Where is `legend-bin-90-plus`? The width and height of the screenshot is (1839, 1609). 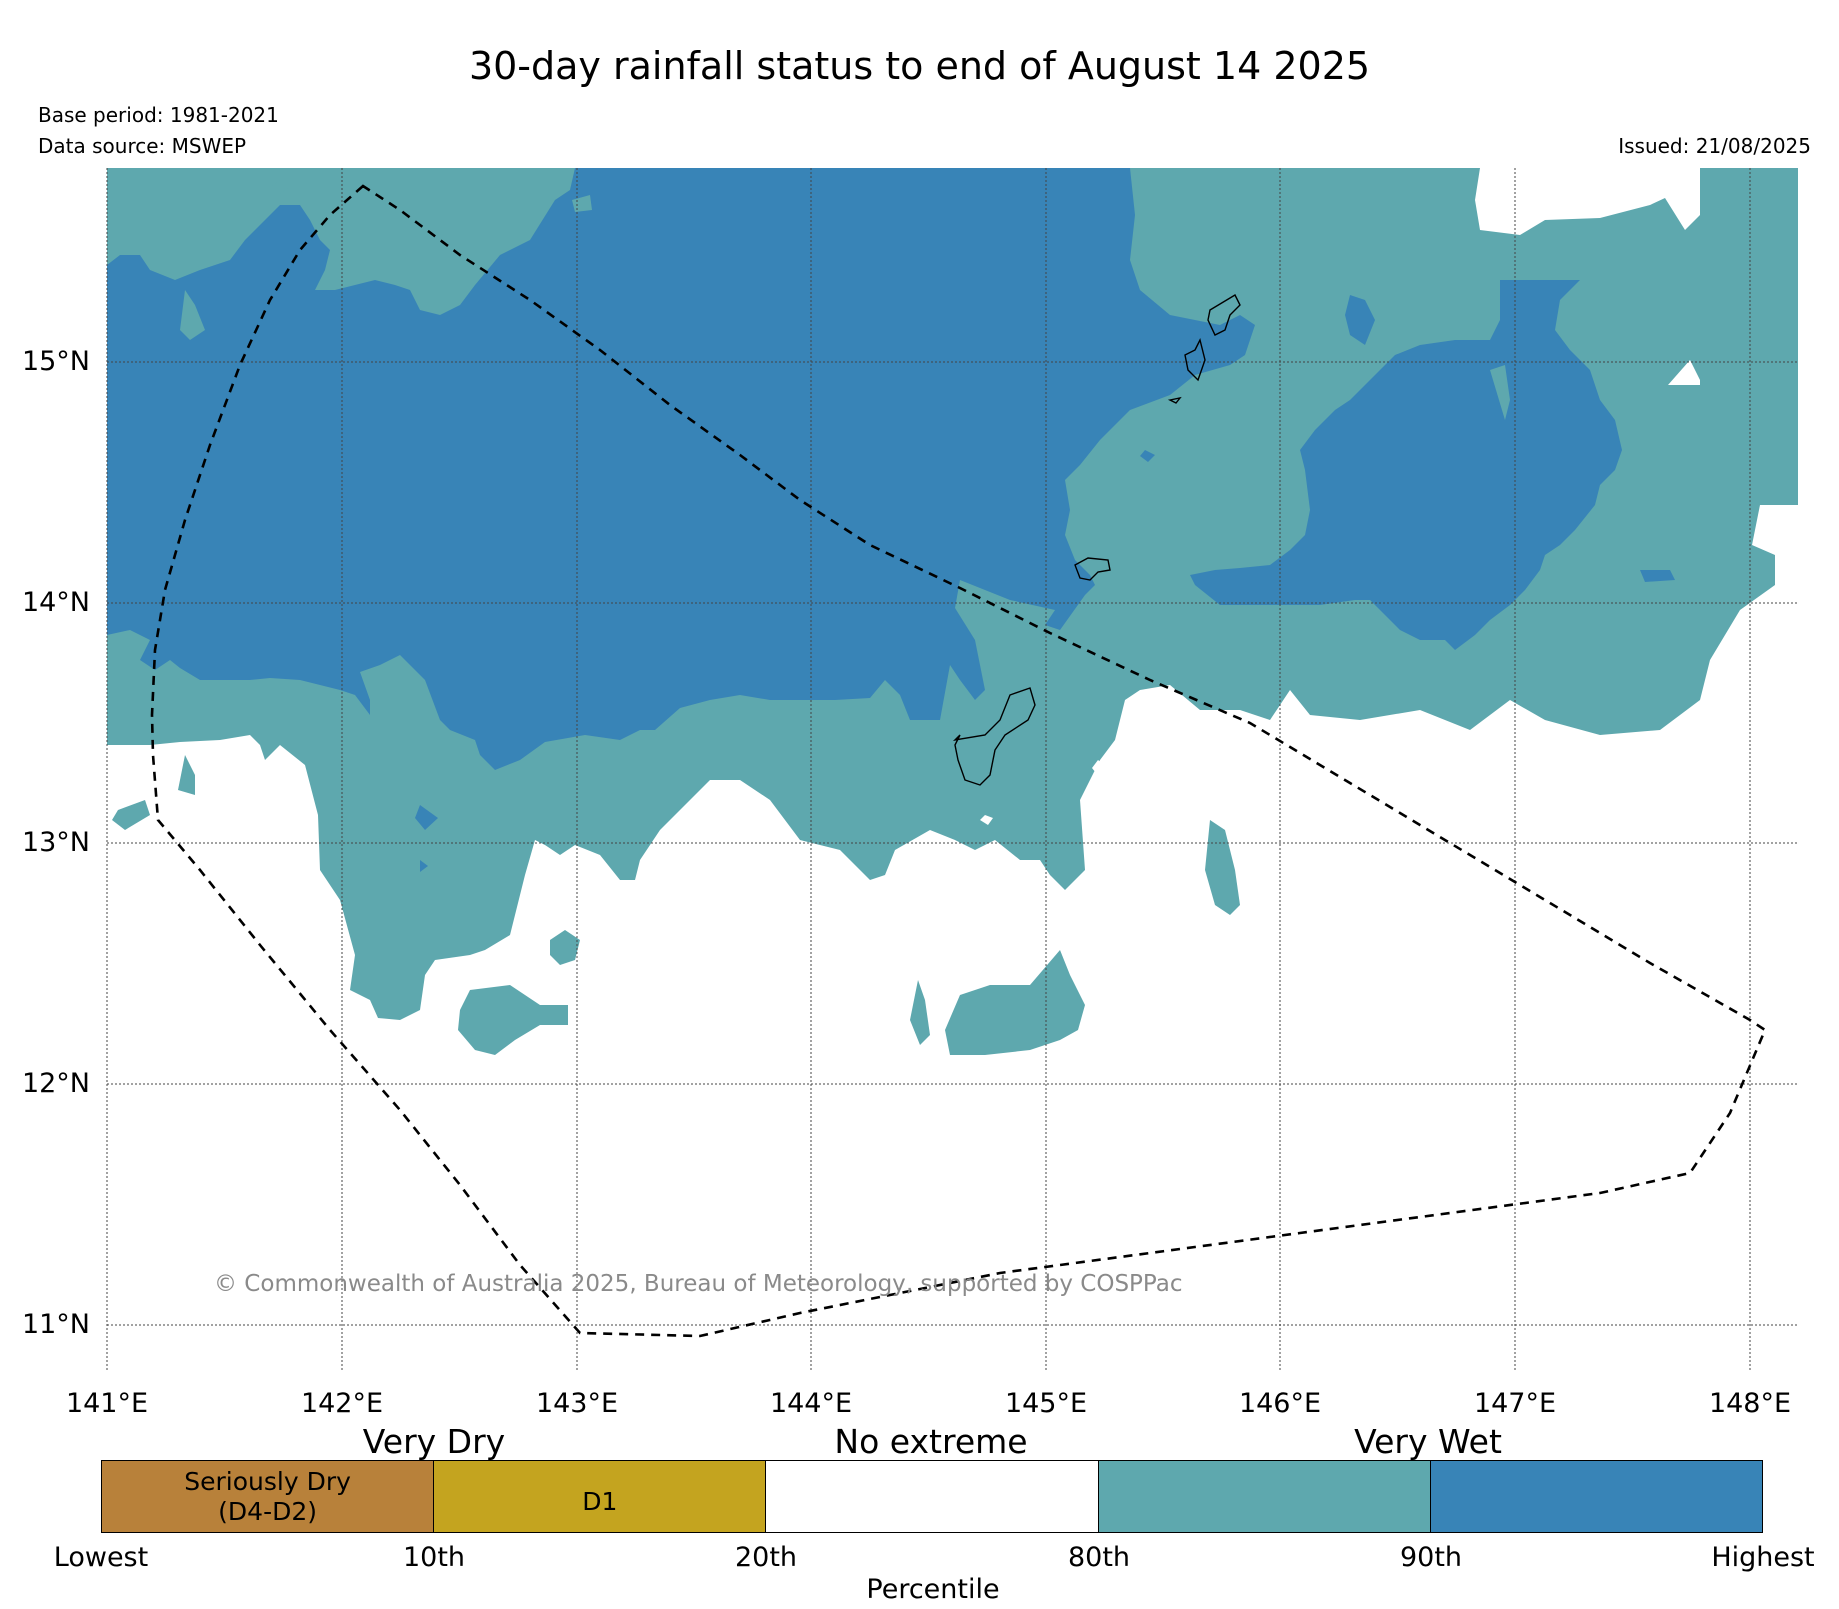 legend-bin-90-plus is located at coordinates (1596, 1496).